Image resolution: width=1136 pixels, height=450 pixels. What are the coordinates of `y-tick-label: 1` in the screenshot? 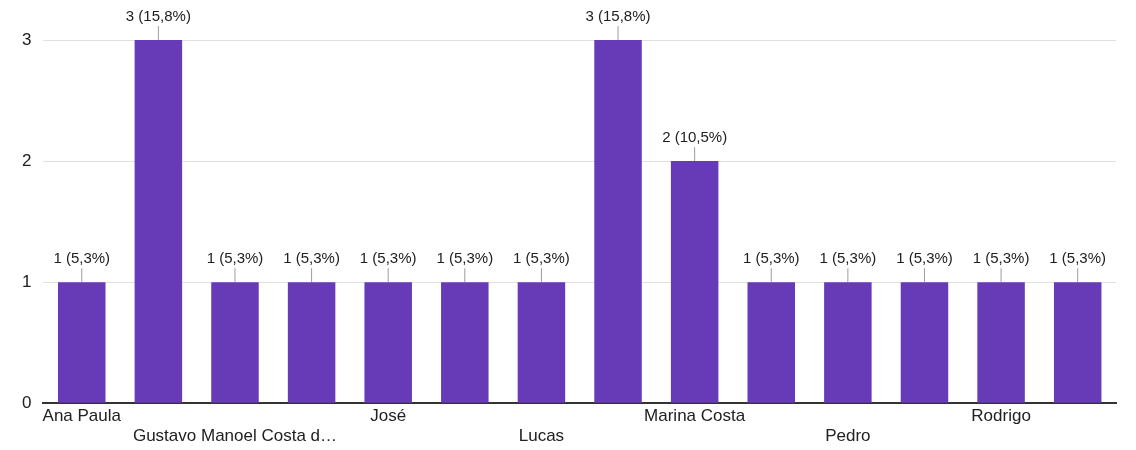 It's located at (26, 281).